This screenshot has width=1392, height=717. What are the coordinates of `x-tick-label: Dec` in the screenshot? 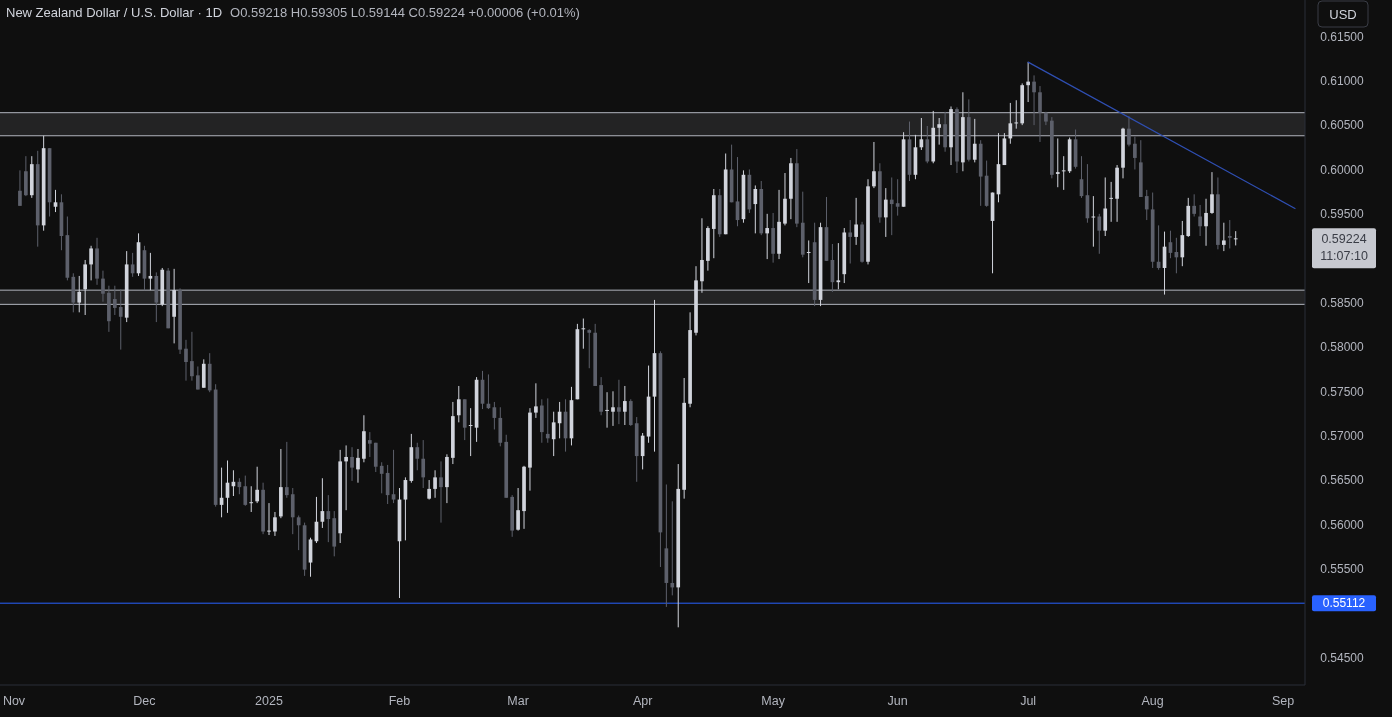 It's located at (144, 701).